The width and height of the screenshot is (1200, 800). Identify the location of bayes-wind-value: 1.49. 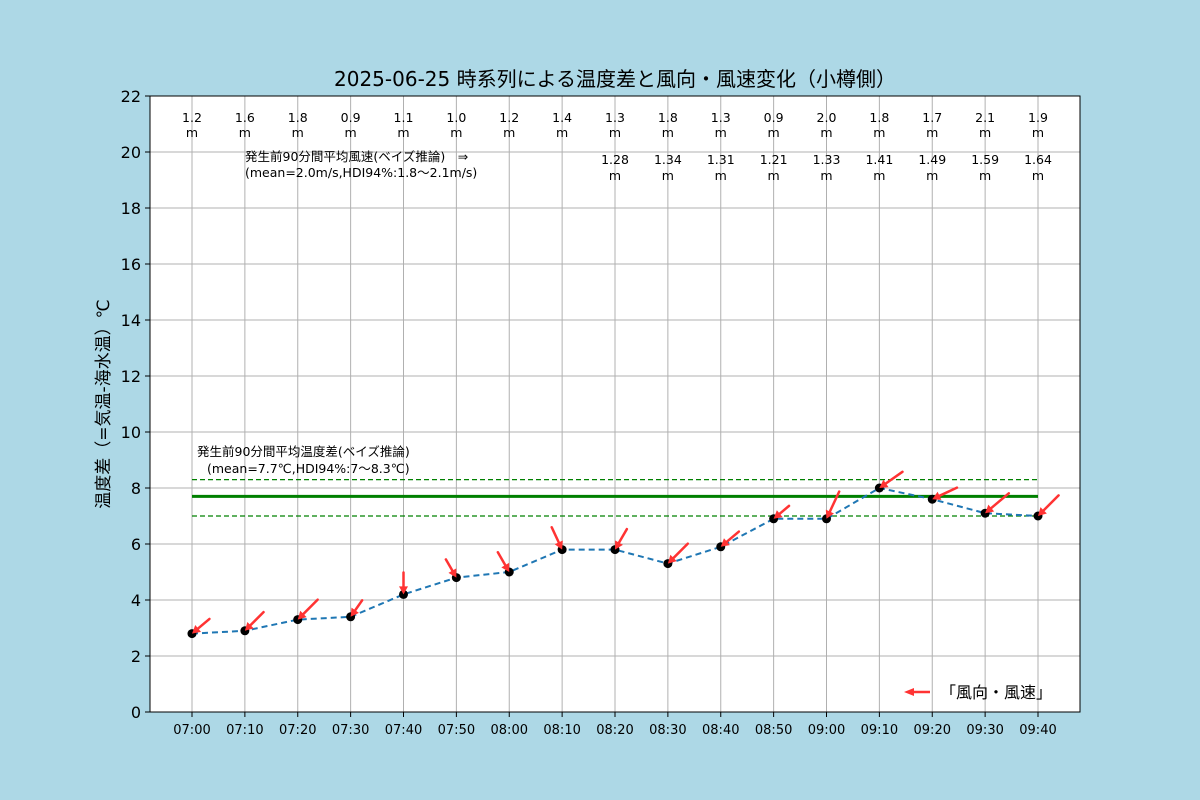
(932, 159).